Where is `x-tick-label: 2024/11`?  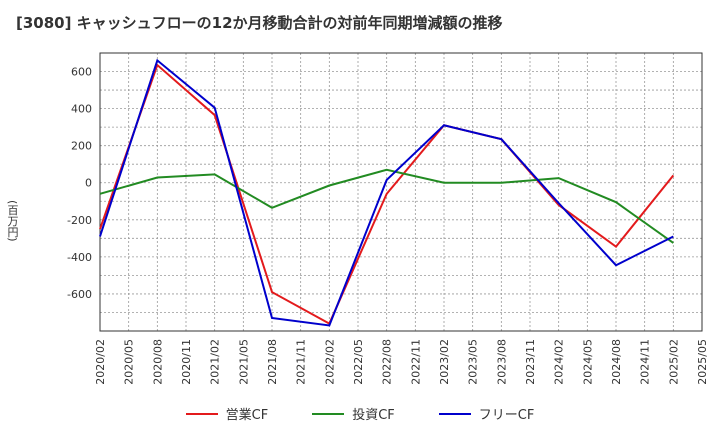 x-tick-label: 2024/11 is located at coordinates (645, 362).